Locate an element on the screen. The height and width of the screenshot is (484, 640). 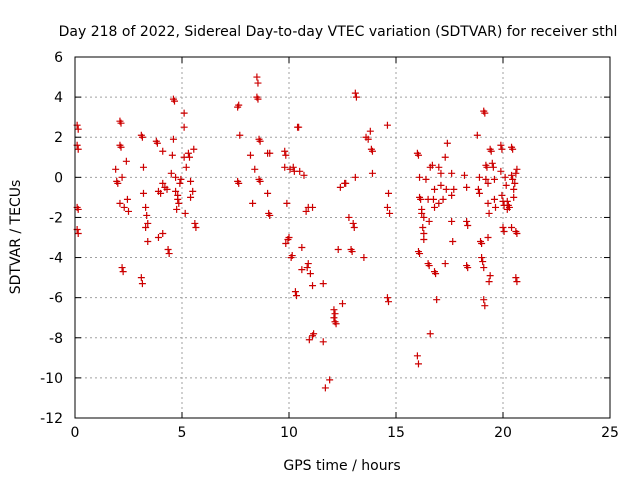
y-tick-label: -12 is located at coordinates (51, 419).